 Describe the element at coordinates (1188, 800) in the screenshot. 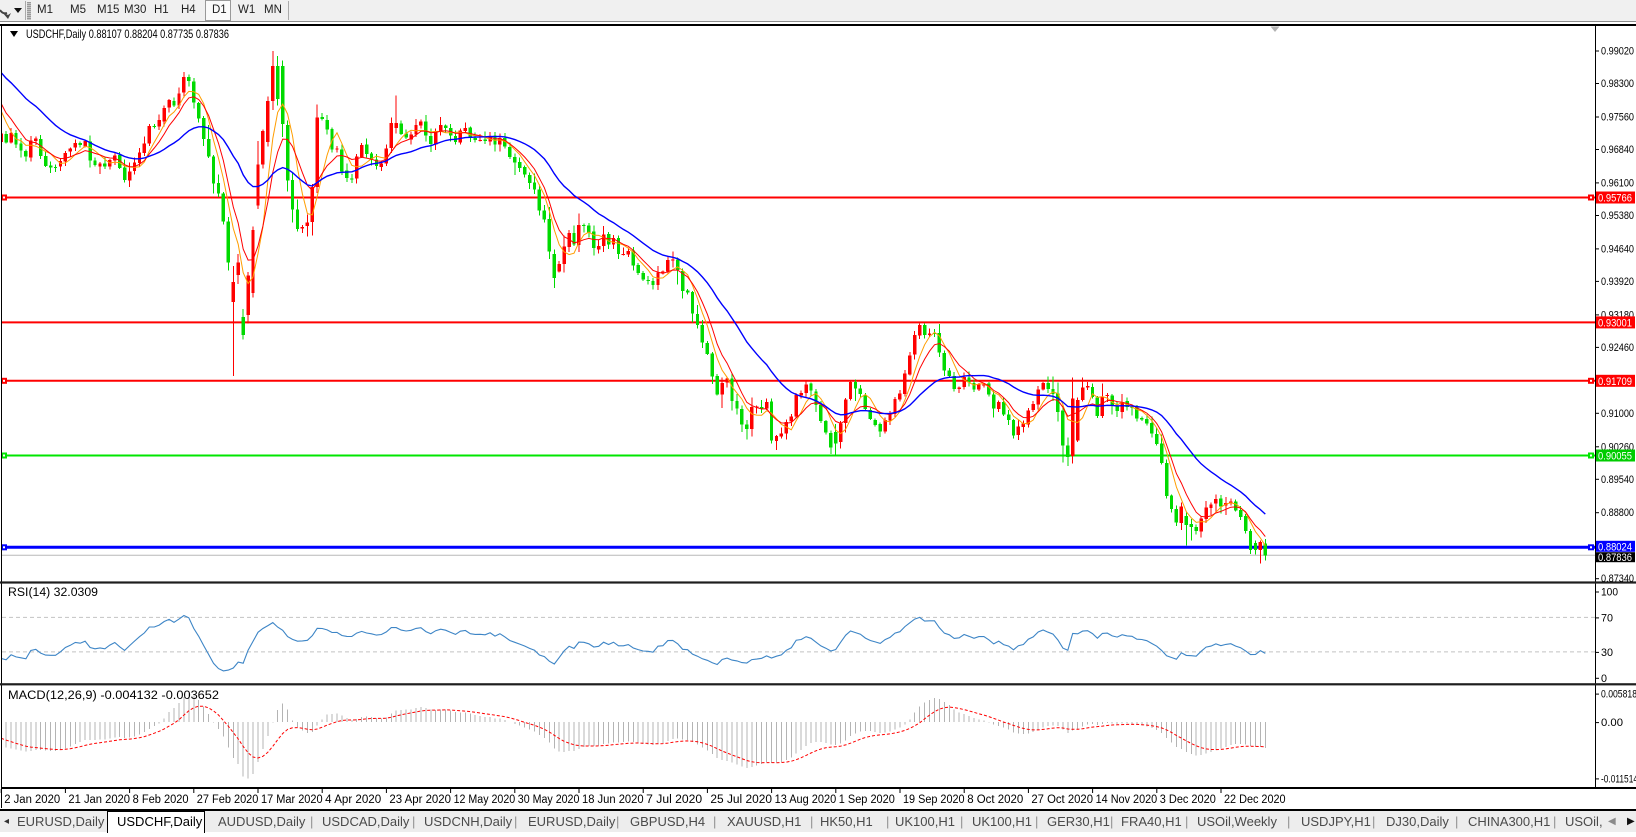

I see `svg-text: 3 Dec 2020` at that location.